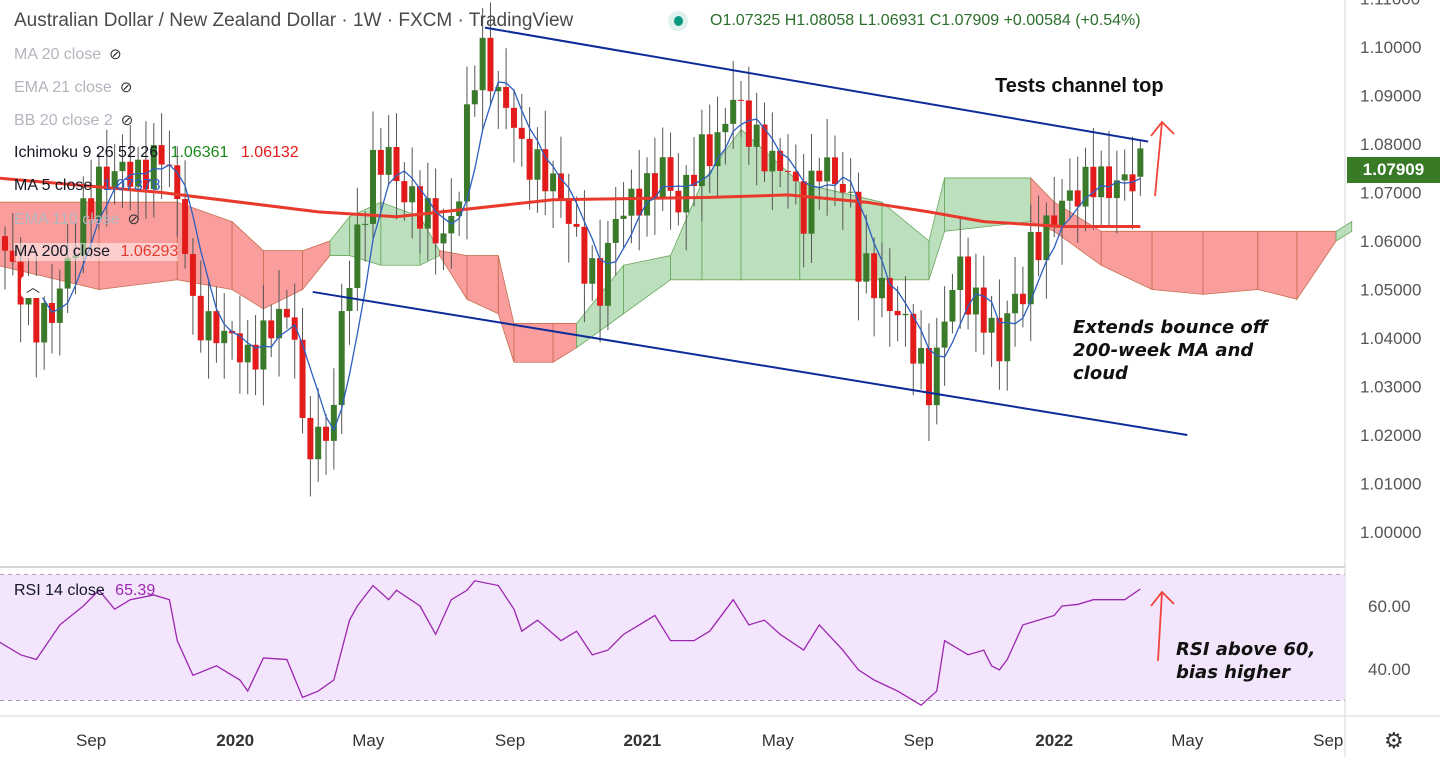 The height and width of the screenshot is (757, 1440). Describe the element at coordinates (235, 740) in the screenshot. I see `time-tick-label: 2020` at that location.